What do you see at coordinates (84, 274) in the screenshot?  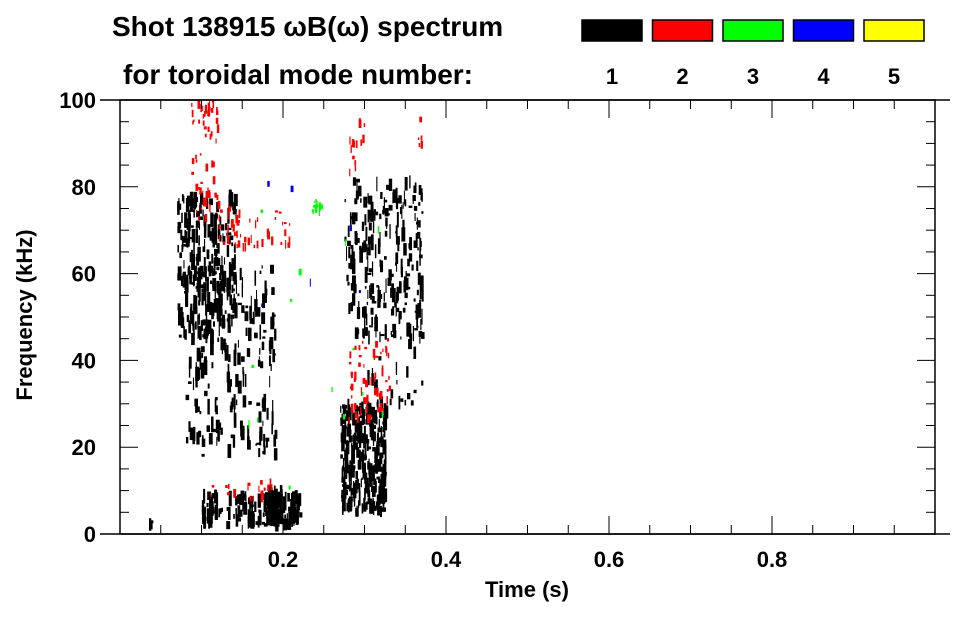 I see `y-tick-label: 60` at bounding box center [84, 274].